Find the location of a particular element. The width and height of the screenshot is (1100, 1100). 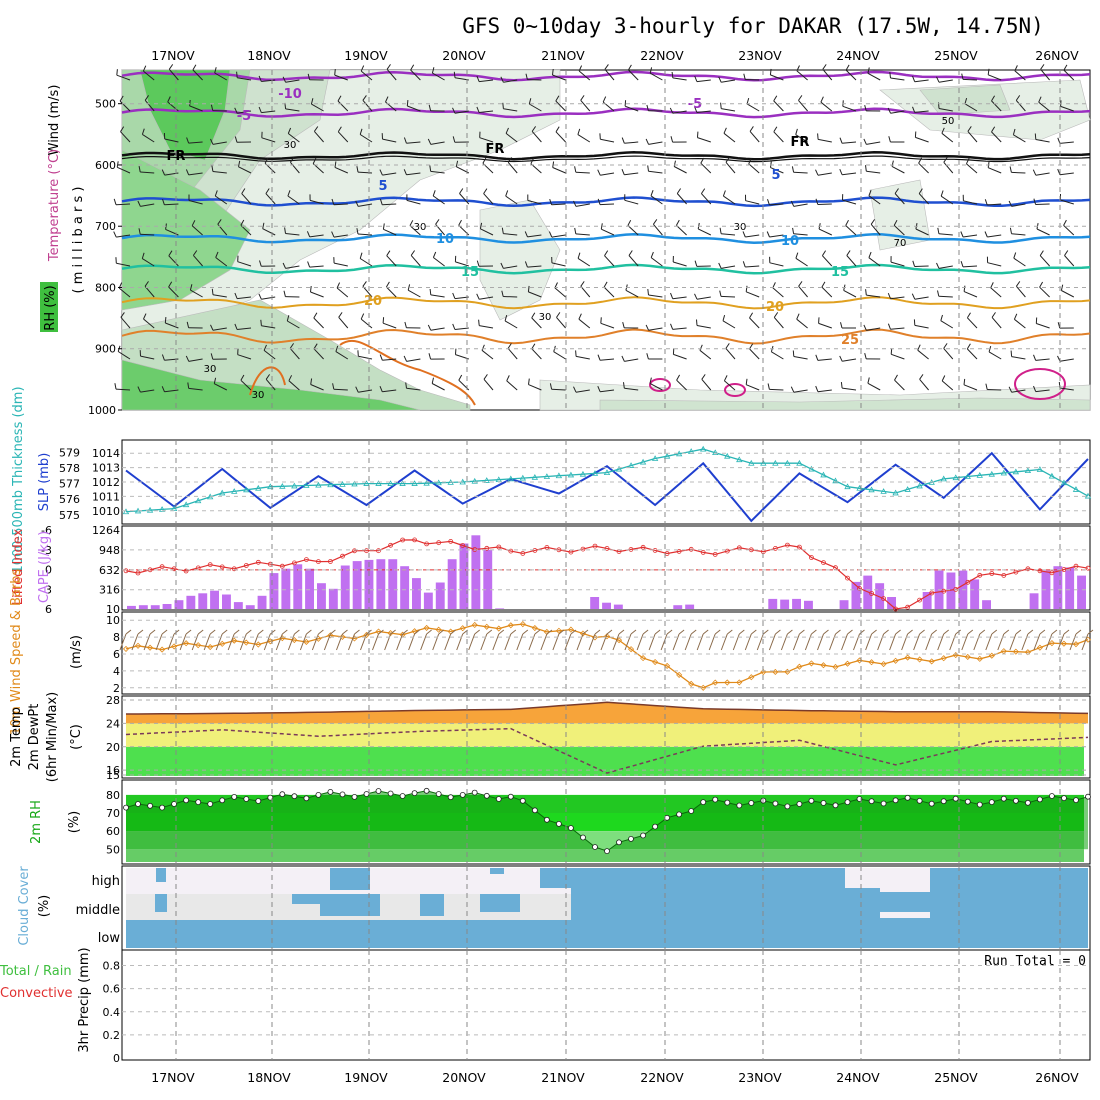

cape-panel is located at coordinates (606, 568).